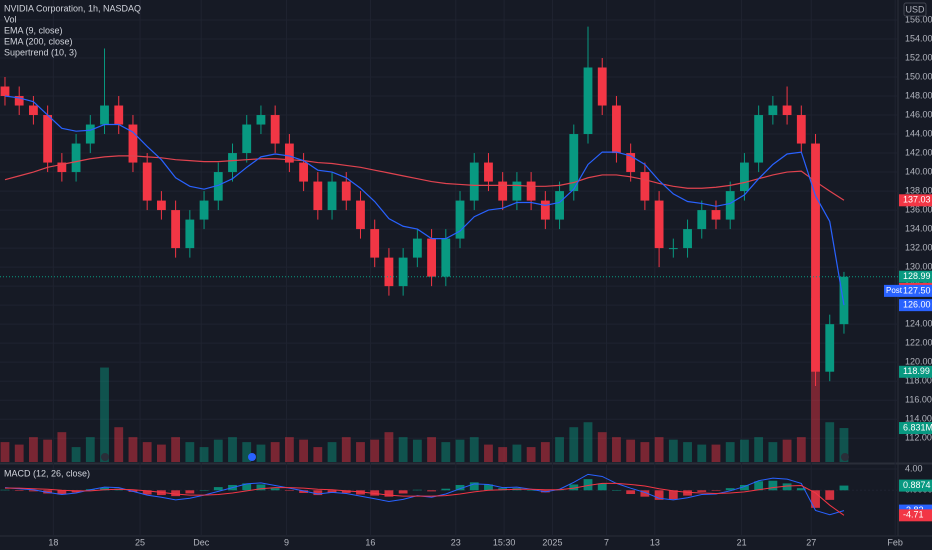 This screenshot has height=550, width=932. I want to click on price-label: 126.00, so click(917, 305).